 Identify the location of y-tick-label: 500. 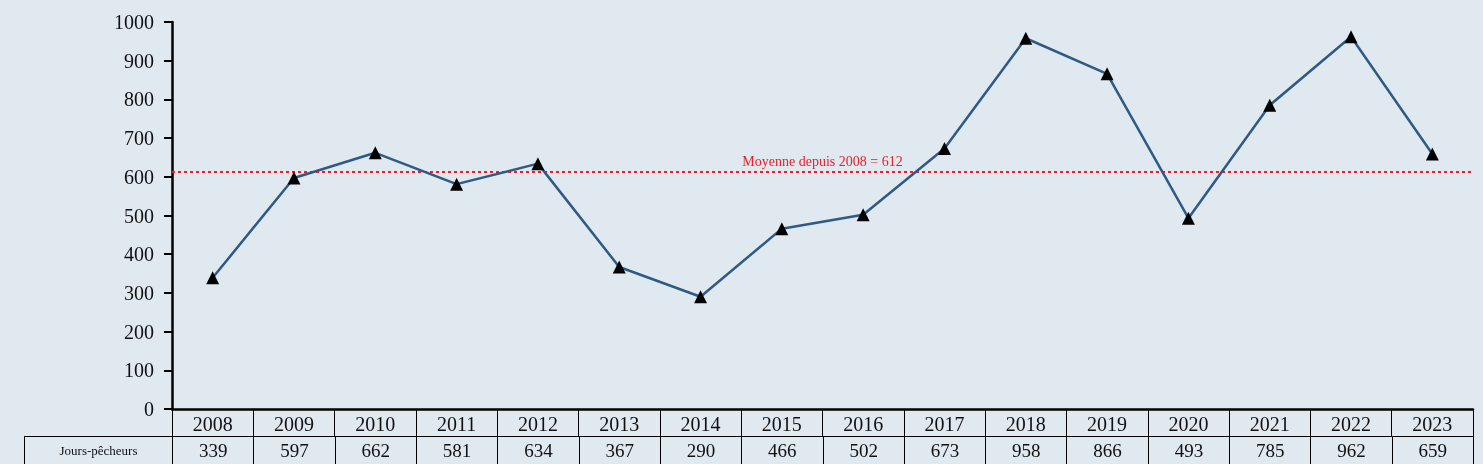
(139, 215).